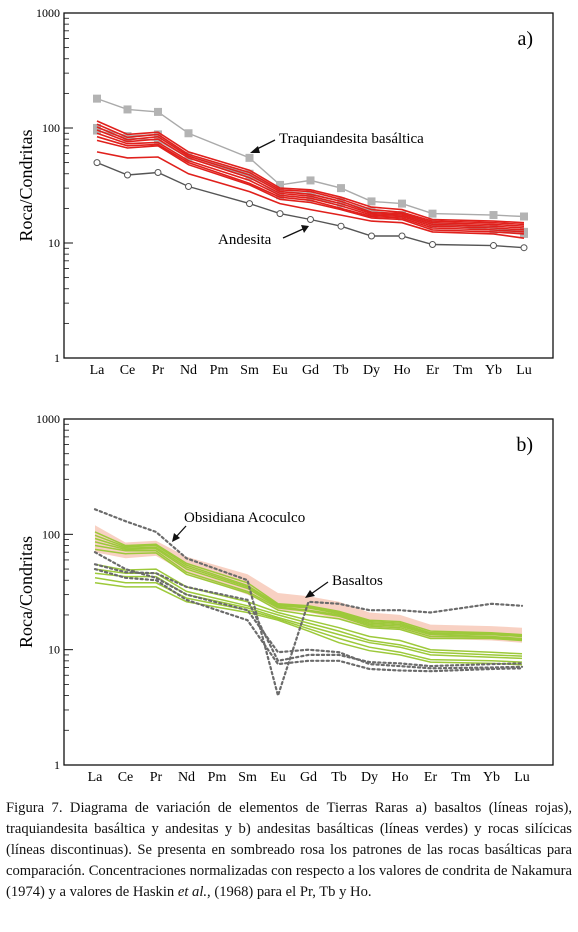  What do you see at coordinates (158, 370) in the screenshot?
I see `x-tick-label: Pr` at bounding box center [158, 370].